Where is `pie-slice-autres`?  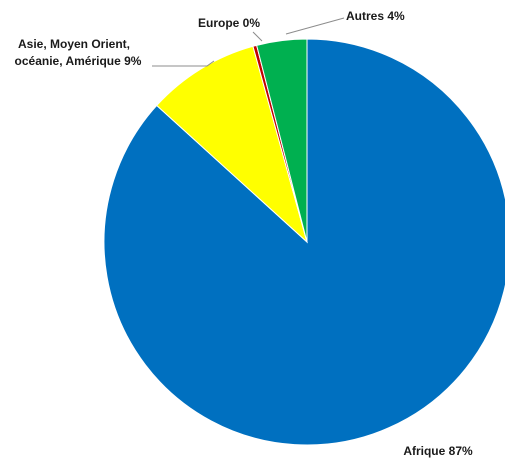 pie-slice-autres is located at coordinates (282, 140).